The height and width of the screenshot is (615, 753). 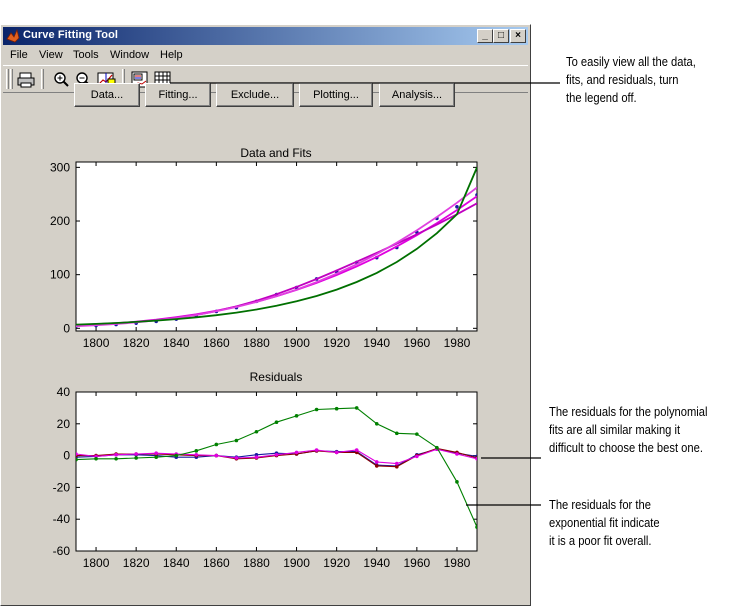 What do you see at coordinates (19, 55) in the screenshot?
I see `menu-file: File` at bounding box center [19, 55].